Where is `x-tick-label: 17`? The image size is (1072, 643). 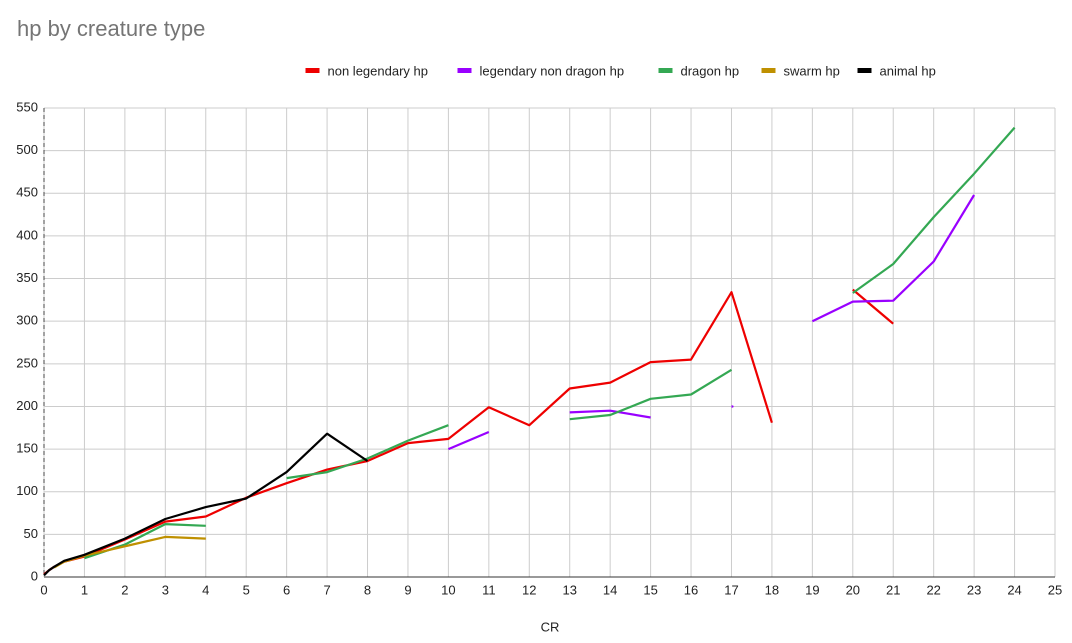
x-tick-label: 17 is located at coordinates (731, 589).